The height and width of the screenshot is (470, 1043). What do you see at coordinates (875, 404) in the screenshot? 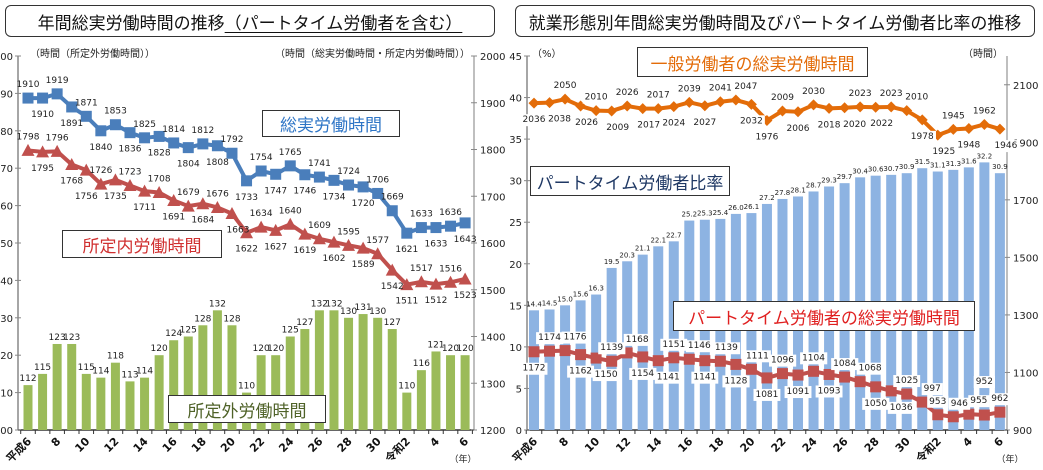
I see `data-value-label: 1050` at bounding box center [875, 404].